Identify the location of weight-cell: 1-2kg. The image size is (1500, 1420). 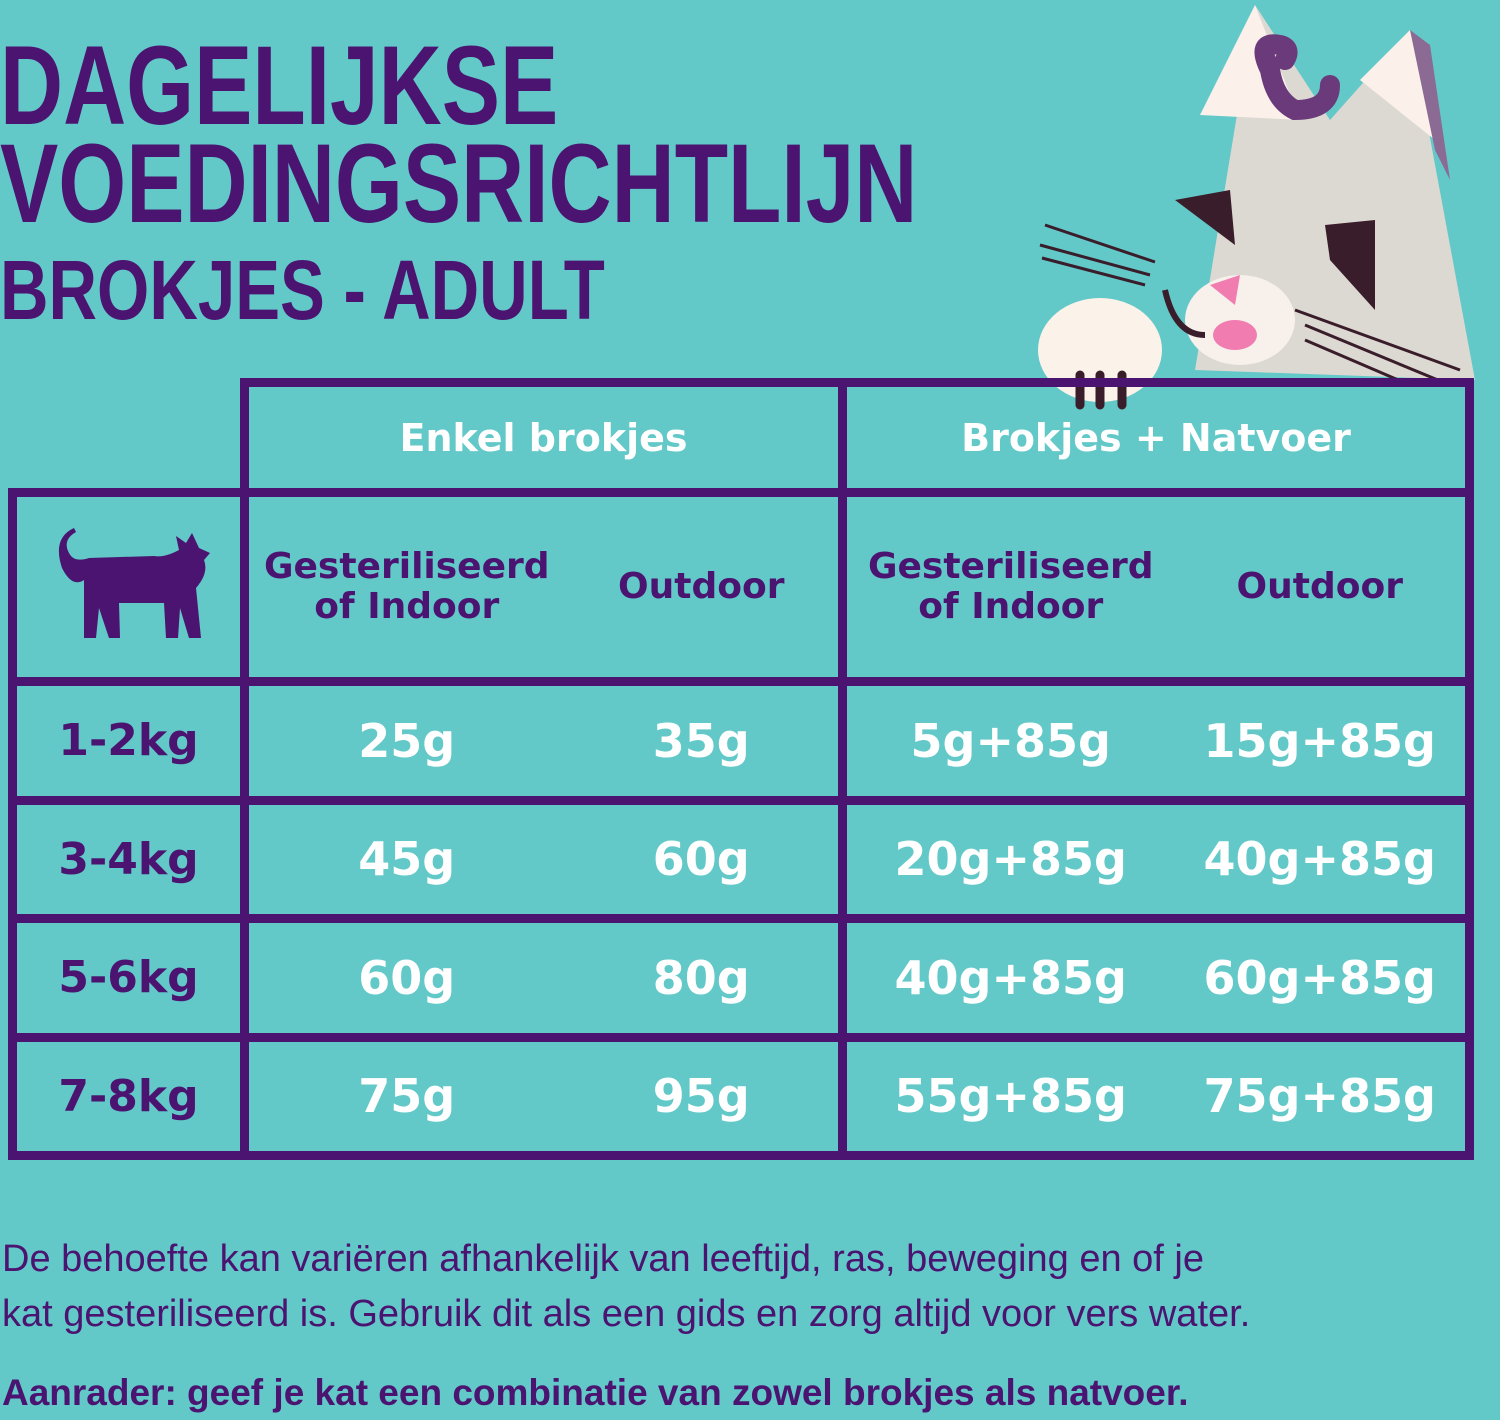
(128, 741).